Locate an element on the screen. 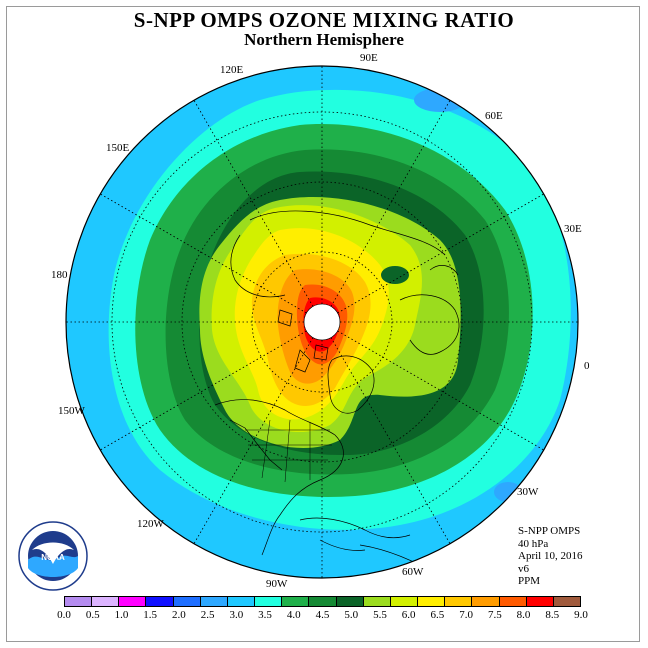 This screenshot has width=648, height=648. noaa-logo-text: NOAA is located at coordinates (53, 557).